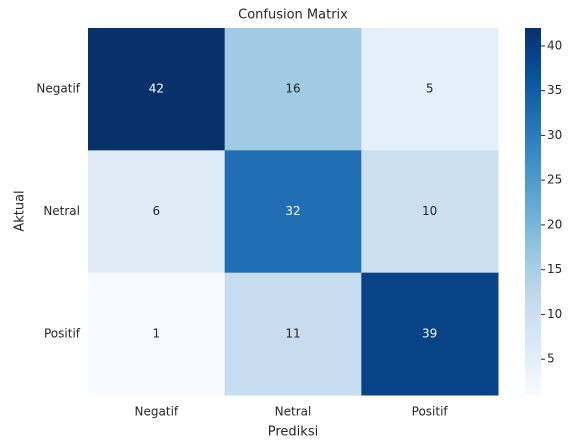  Describe the element at coordinates (554, 135) in the screenshot. I see `colorbar-tick-label: 30` at that location.